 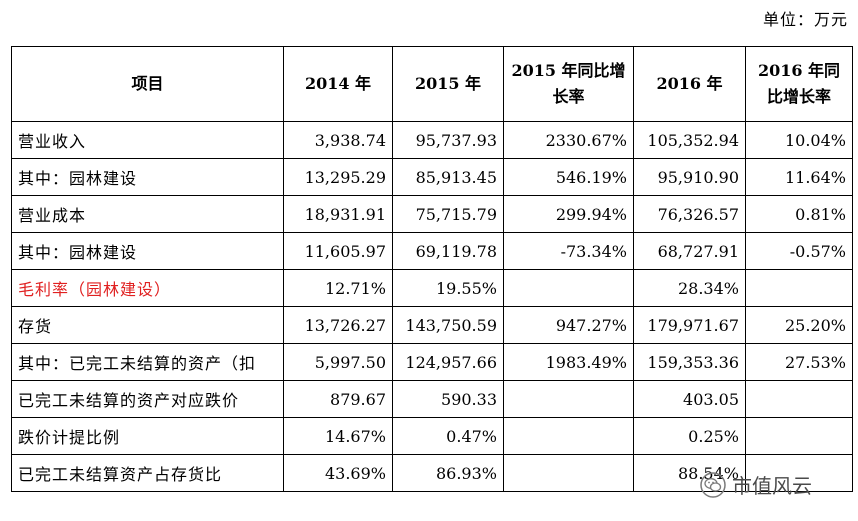 I want to click on table-cell: 2330.67%, so click(x=568, y=140).